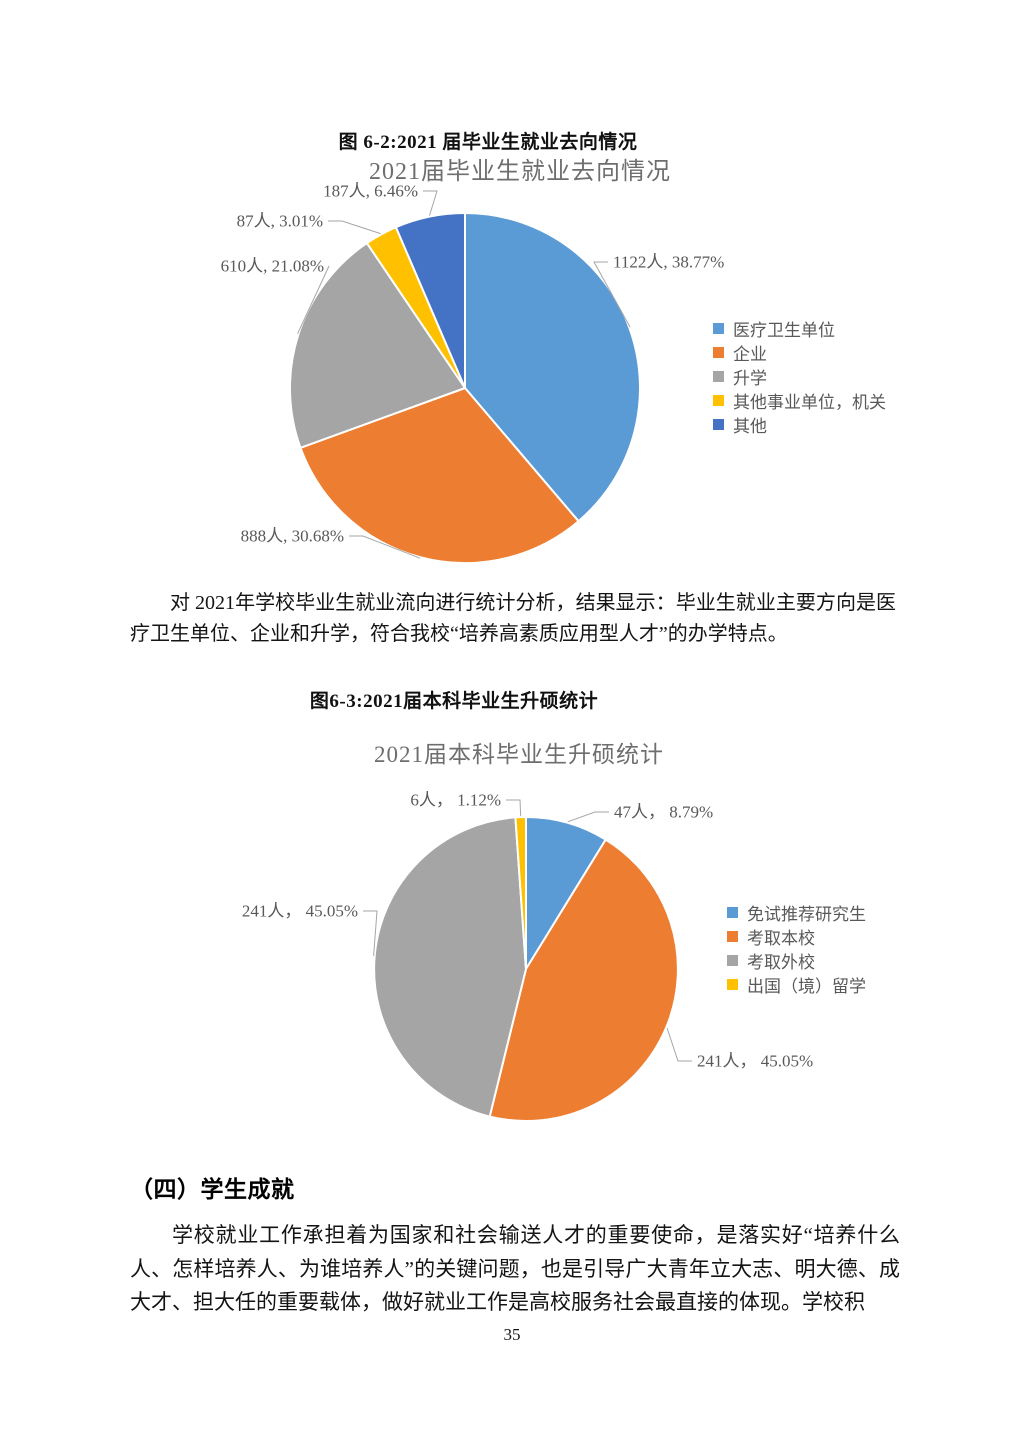 This screenshot has height=1448, width=1024. Describe the element at coordinates (781, 938) in the screenshot. I see `pie2-legend-label: 考取本校` at that location.